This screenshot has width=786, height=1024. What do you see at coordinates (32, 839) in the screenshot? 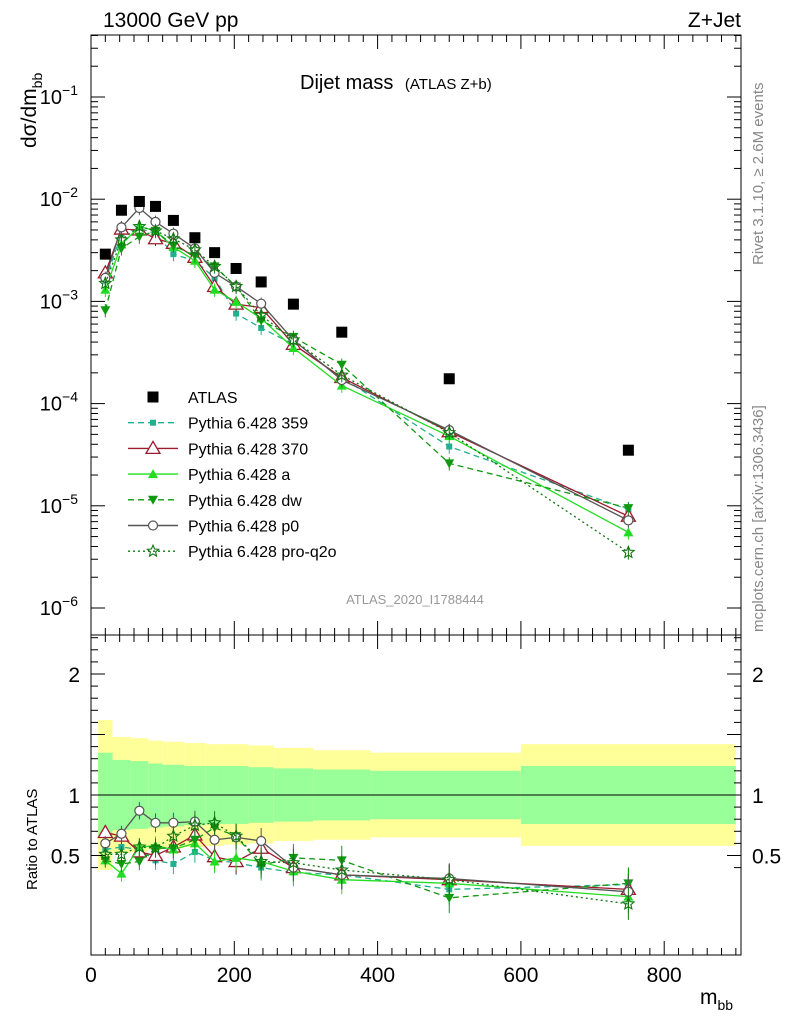
I see `ratio-y-axis-label: Ratio to ATLAS` at bounding box center [32, 839].